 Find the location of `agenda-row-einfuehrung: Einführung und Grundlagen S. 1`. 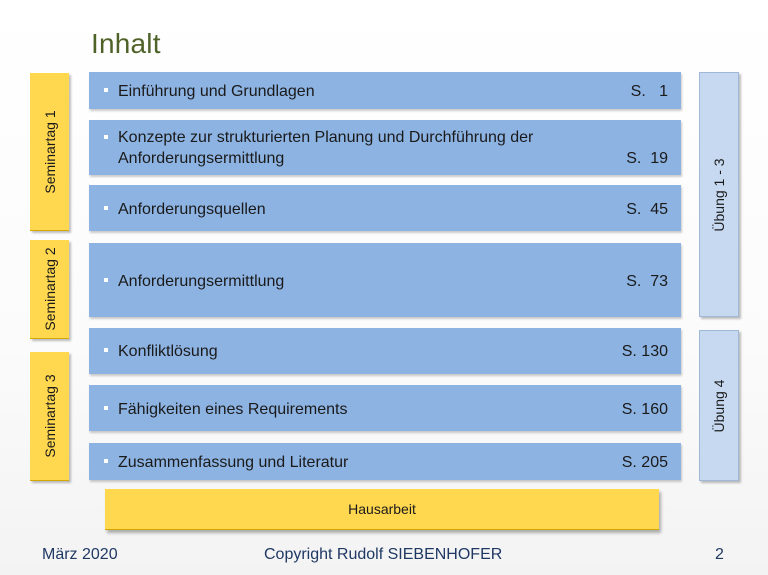

agenda-row-einfuehrung: Einführung und Grundlagen S. 1 is located at coordinates (385, 90).